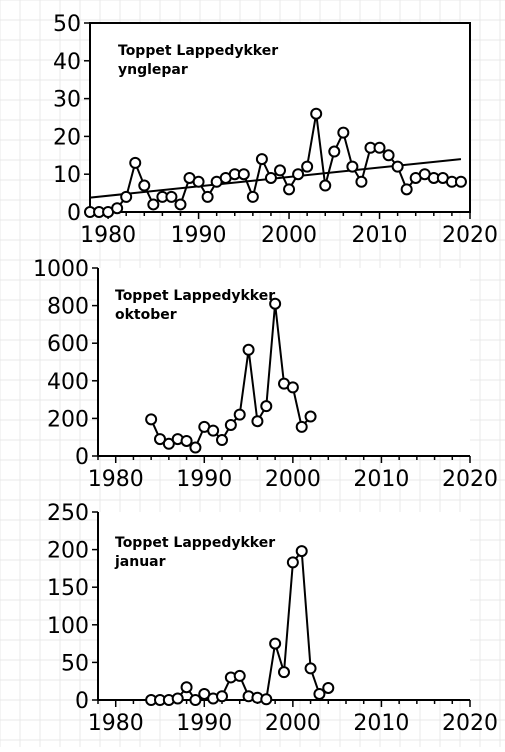 The width and height of the screenshot is (505, 752). What do you see at coordinates (68, 626) in the screenshot?
I see `panel-3-y-tick-label: 100` at bounding box center [68, 626].